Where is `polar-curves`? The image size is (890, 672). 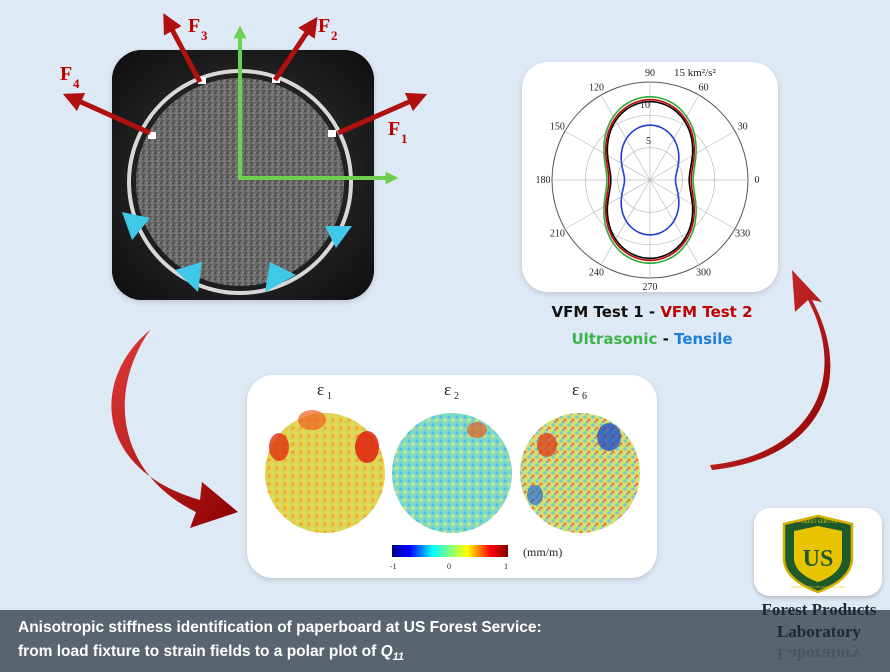
polar-curves is located at coordinates (650, 179).